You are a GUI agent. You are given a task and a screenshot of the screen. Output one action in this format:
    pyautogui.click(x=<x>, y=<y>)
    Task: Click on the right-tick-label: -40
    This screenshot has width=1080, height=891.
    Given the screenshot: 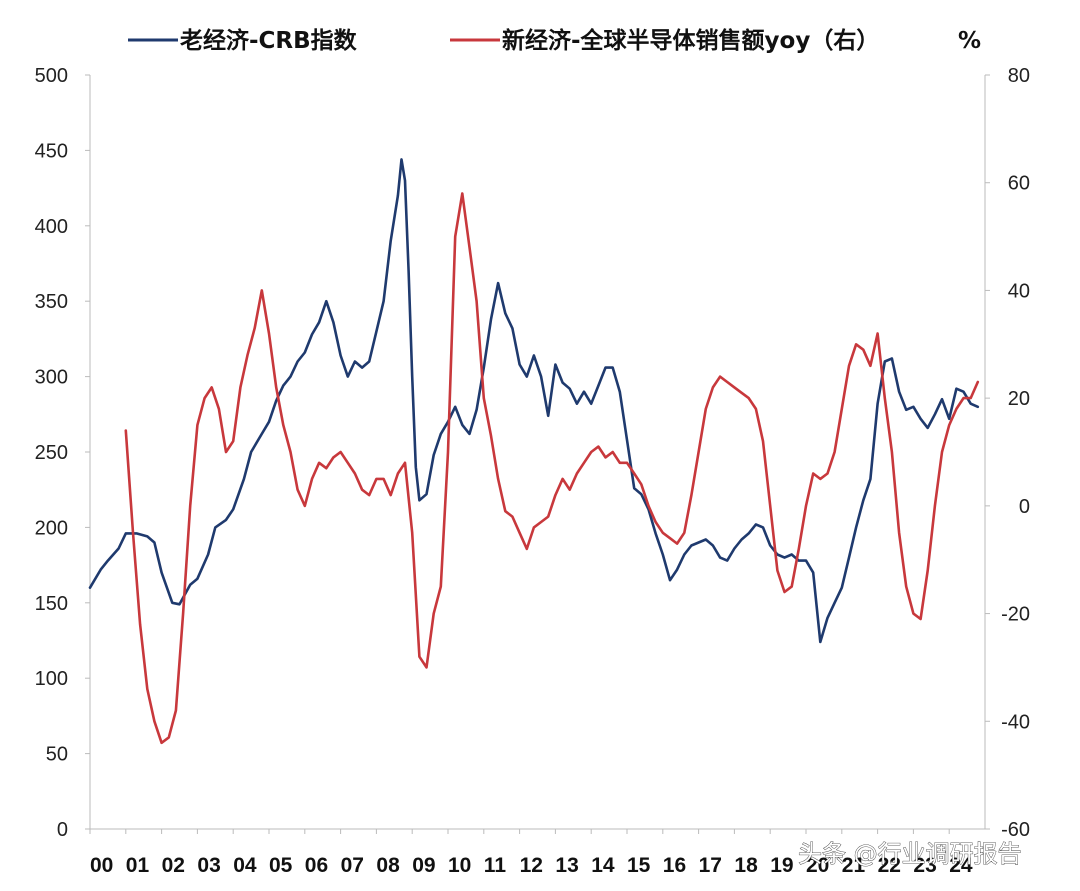 What is the action you would take?
    pyautogui.click(x=1015, y=722)
    